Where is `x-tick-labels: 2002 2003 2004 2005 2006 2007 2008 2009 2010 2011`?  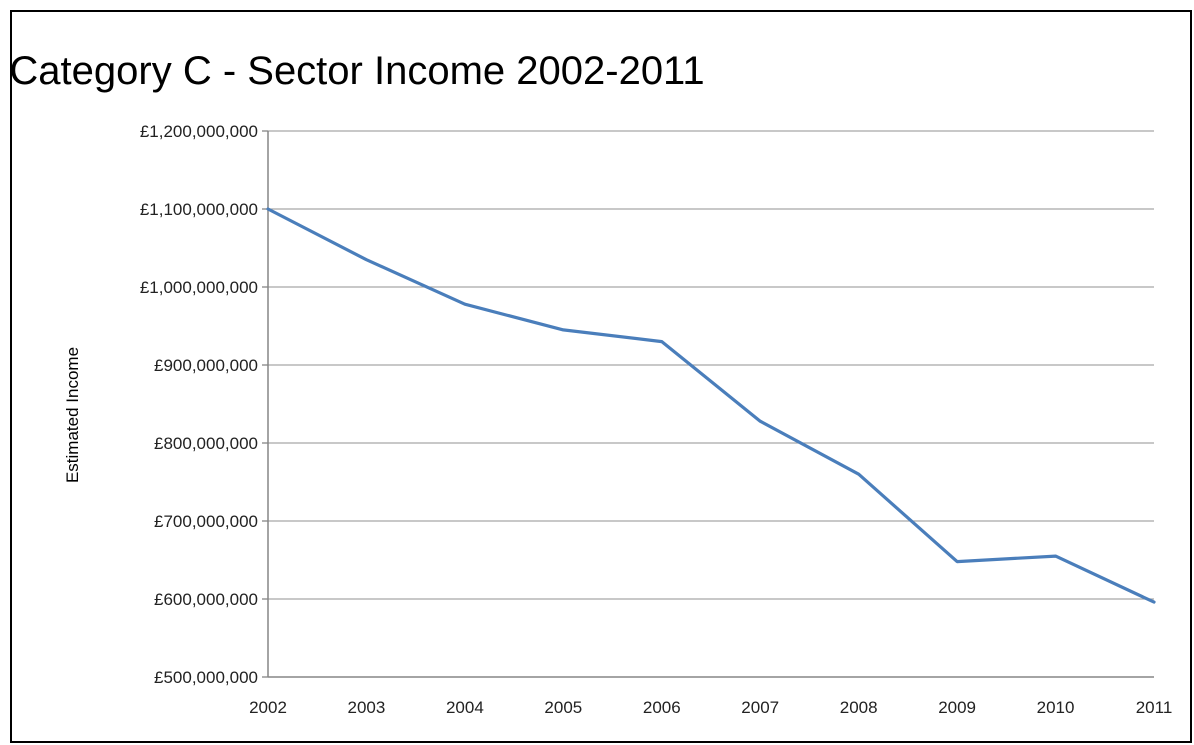 x-tick-labels: 2002 2003 2004 2005 2006 2007 2008 2009 2010 2011 is located at coordinates (710, 707).